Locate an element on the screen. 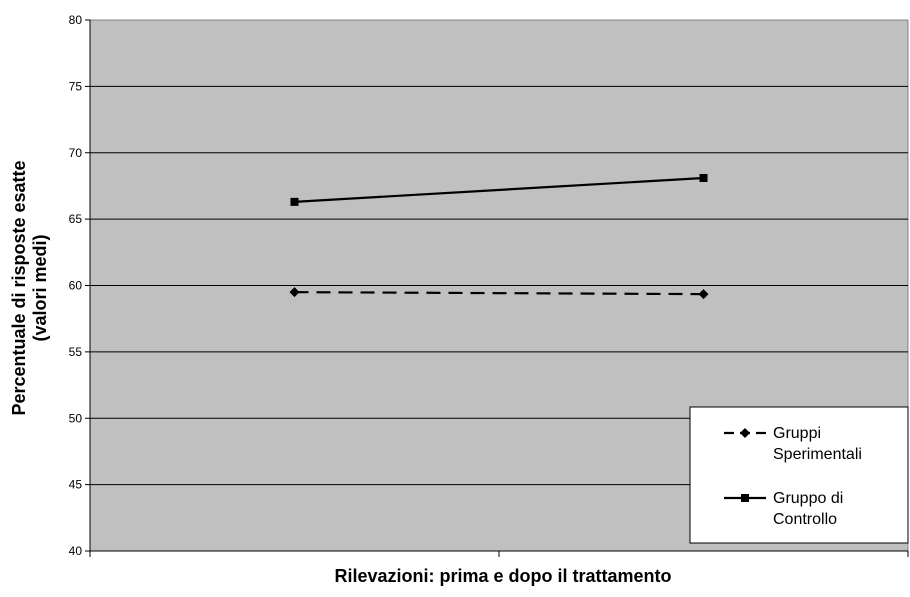  legend-box is located at coordinates (799, 475).